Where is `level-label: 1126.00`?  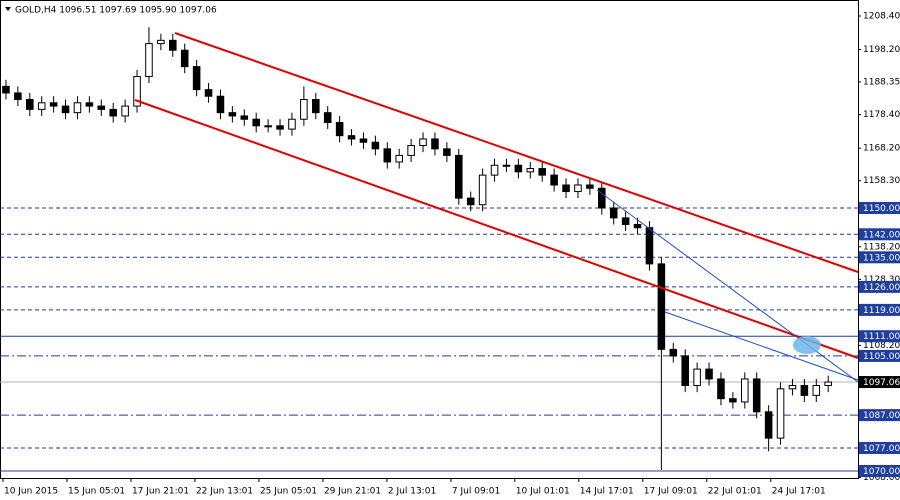
level-label: 1126.00 is located at coordinates (881, 288).